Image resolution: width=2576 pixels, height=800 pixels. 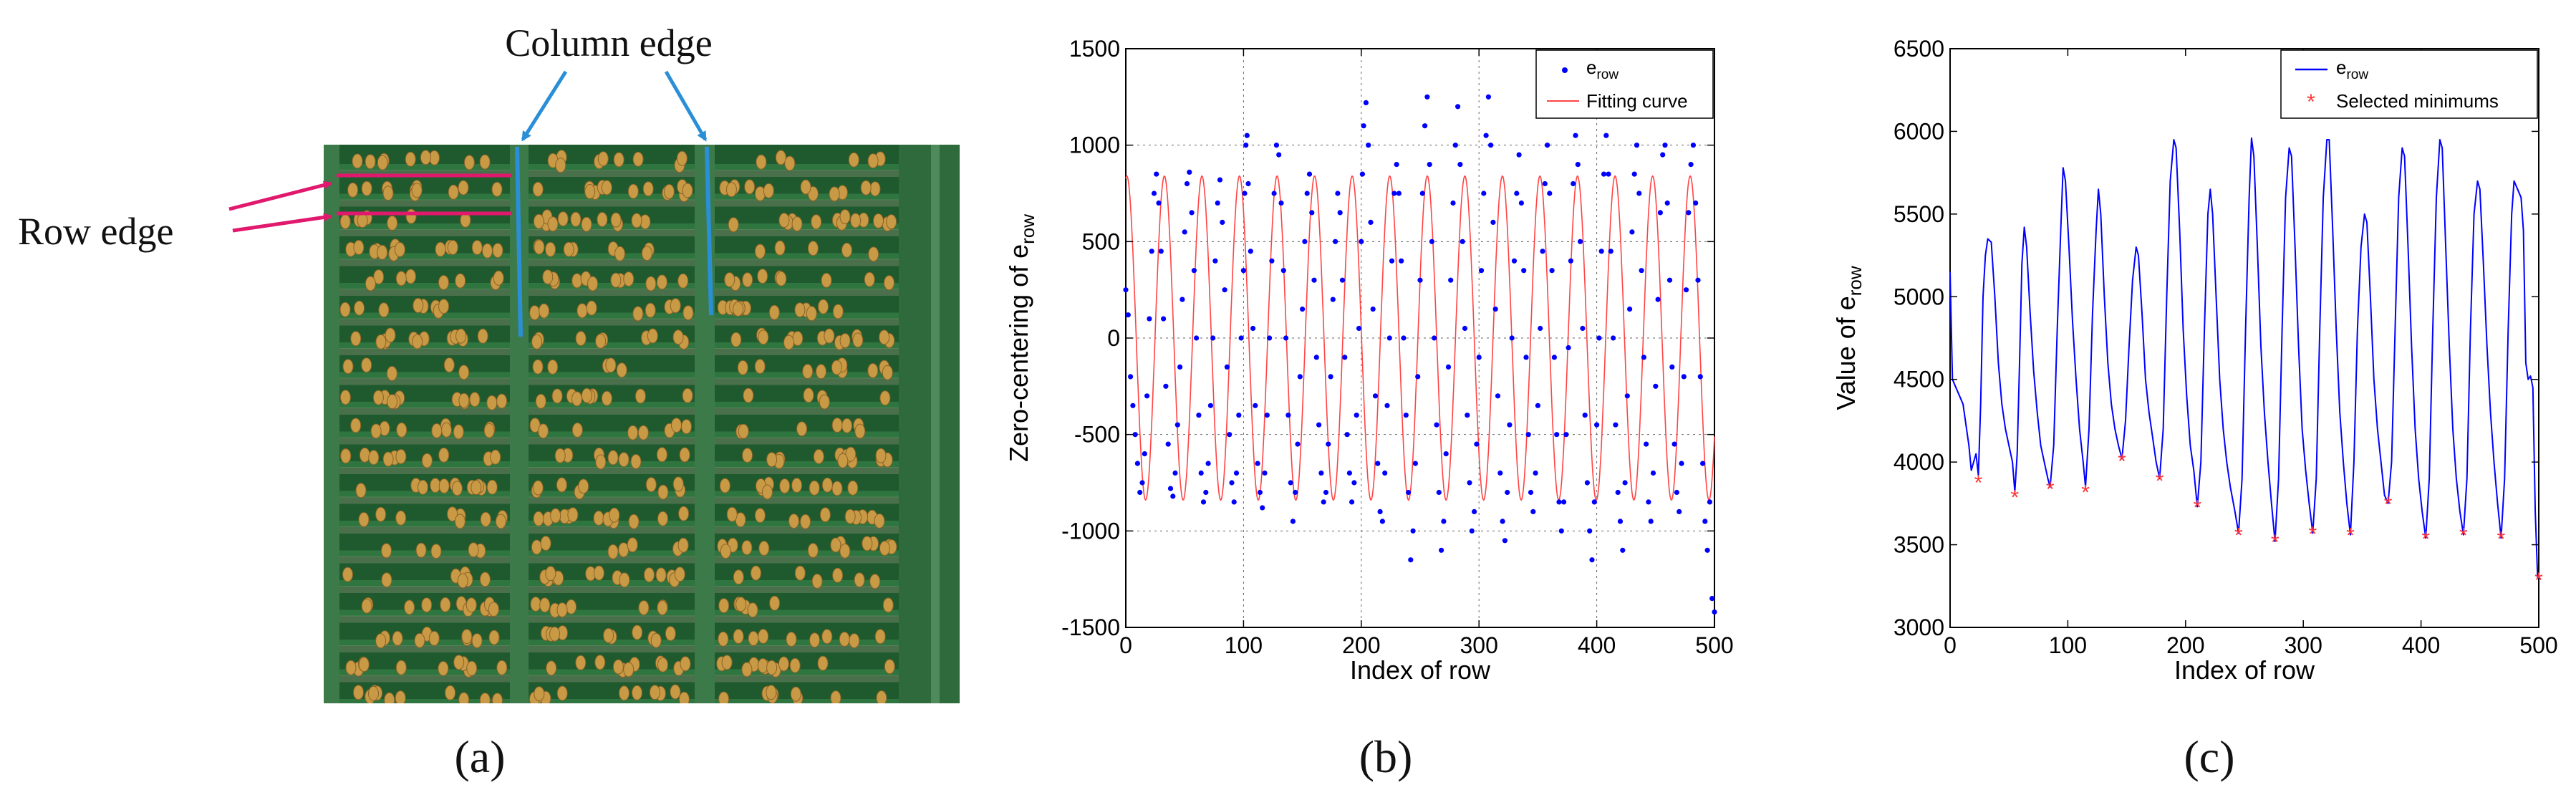 What do you see at coordinates (2352, 69) in the screenshot?
I see `legend-label-erow-c: erow` at bounding box center [2352, 69].